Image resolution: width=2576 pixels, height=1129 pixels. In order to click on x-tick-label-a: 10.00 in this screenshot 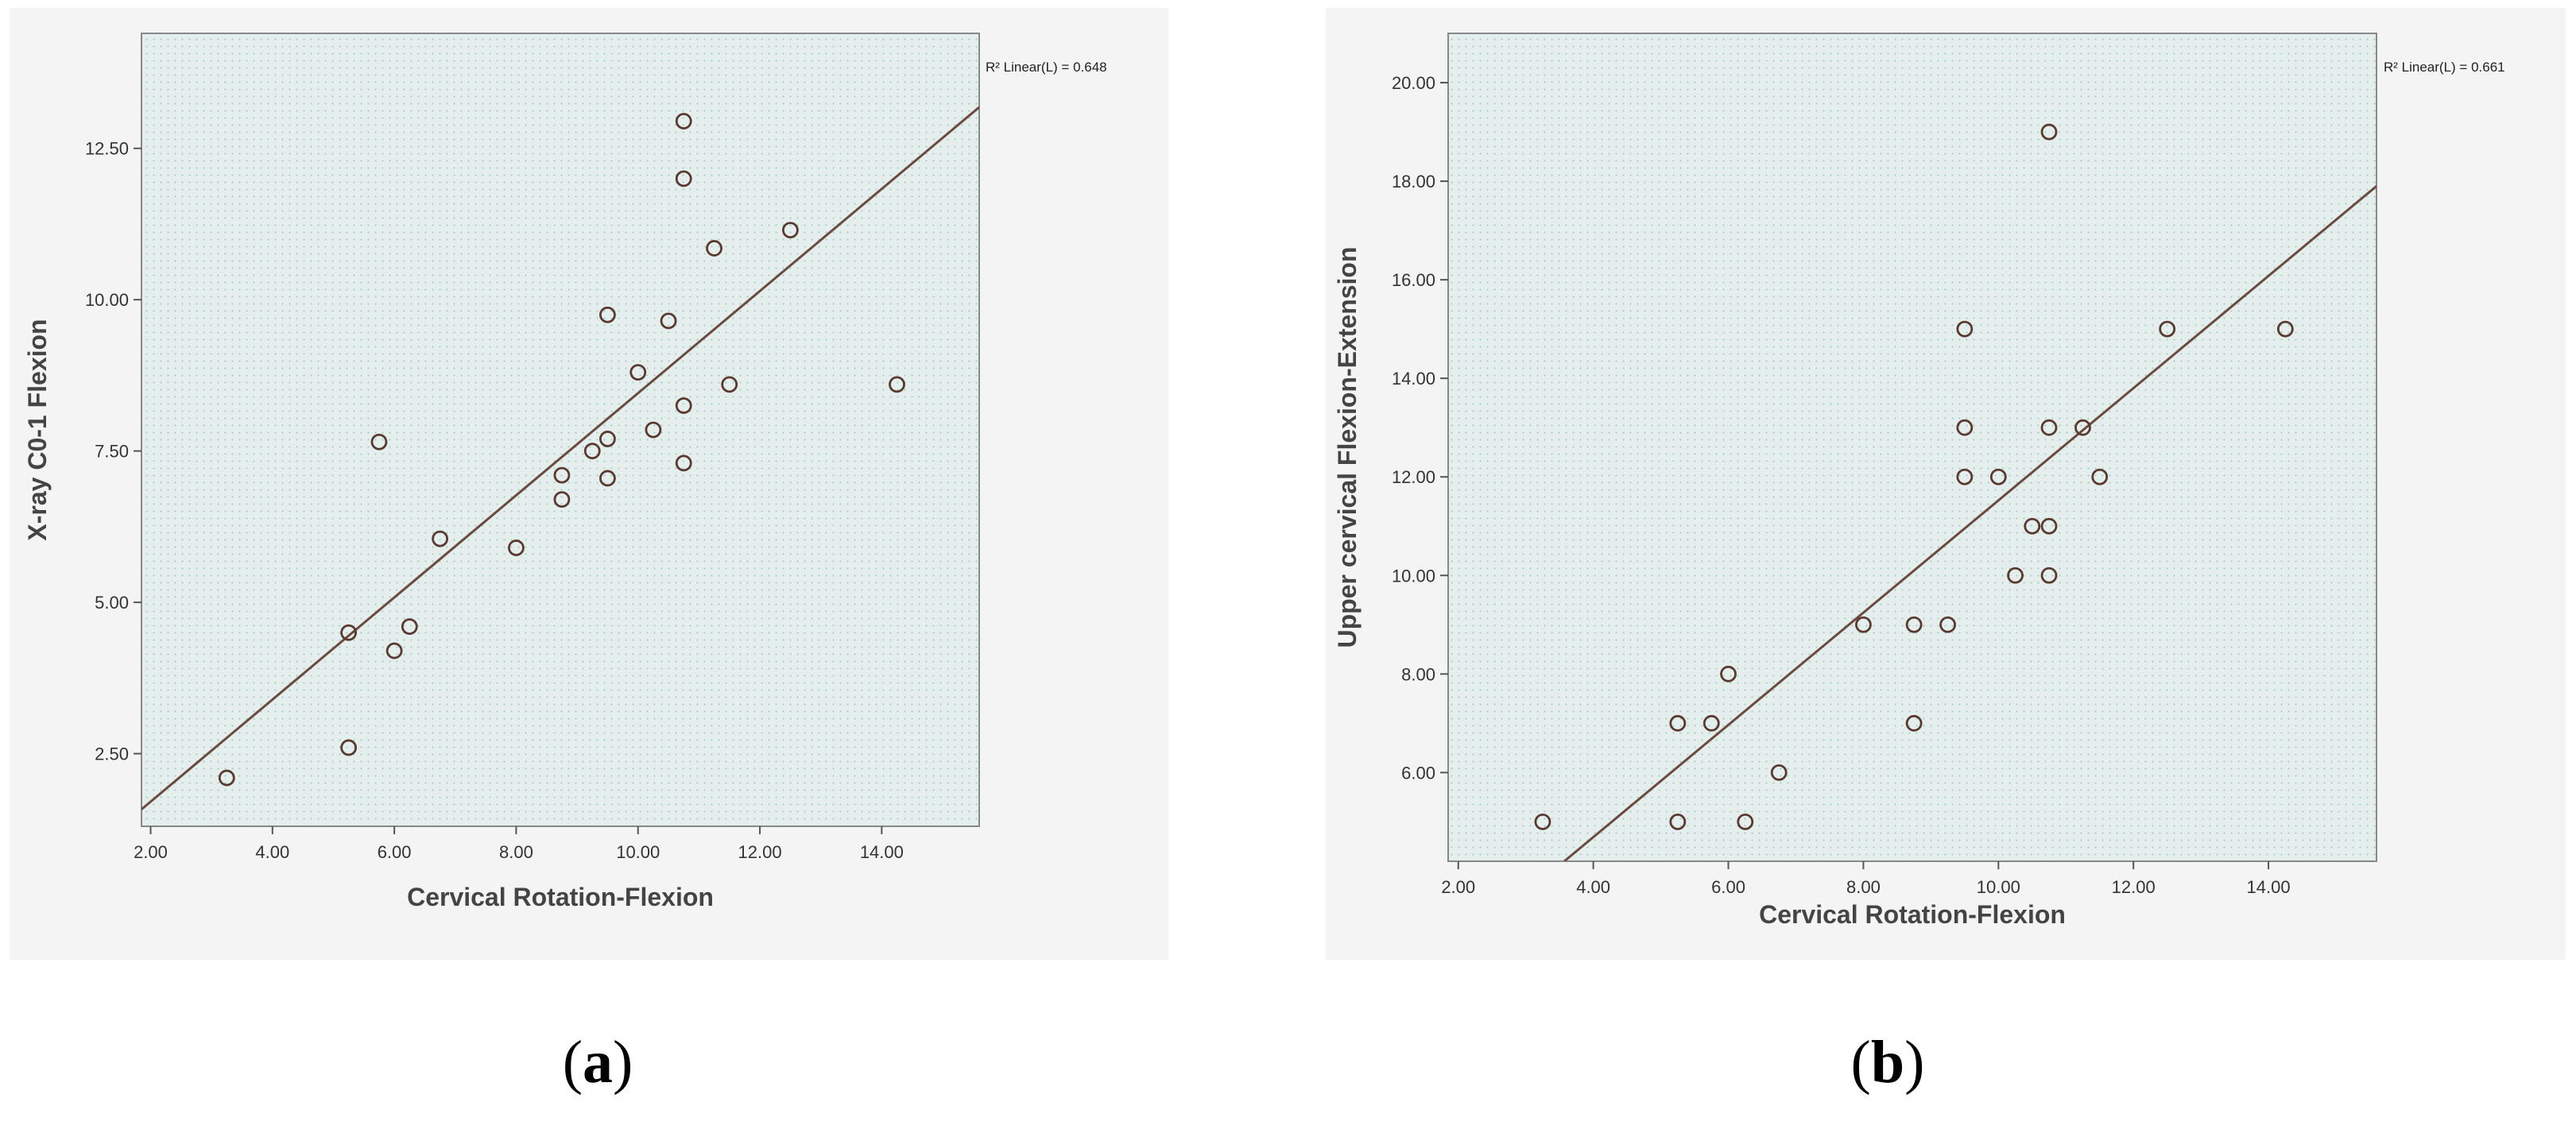, I will do `click(638, 852)`.